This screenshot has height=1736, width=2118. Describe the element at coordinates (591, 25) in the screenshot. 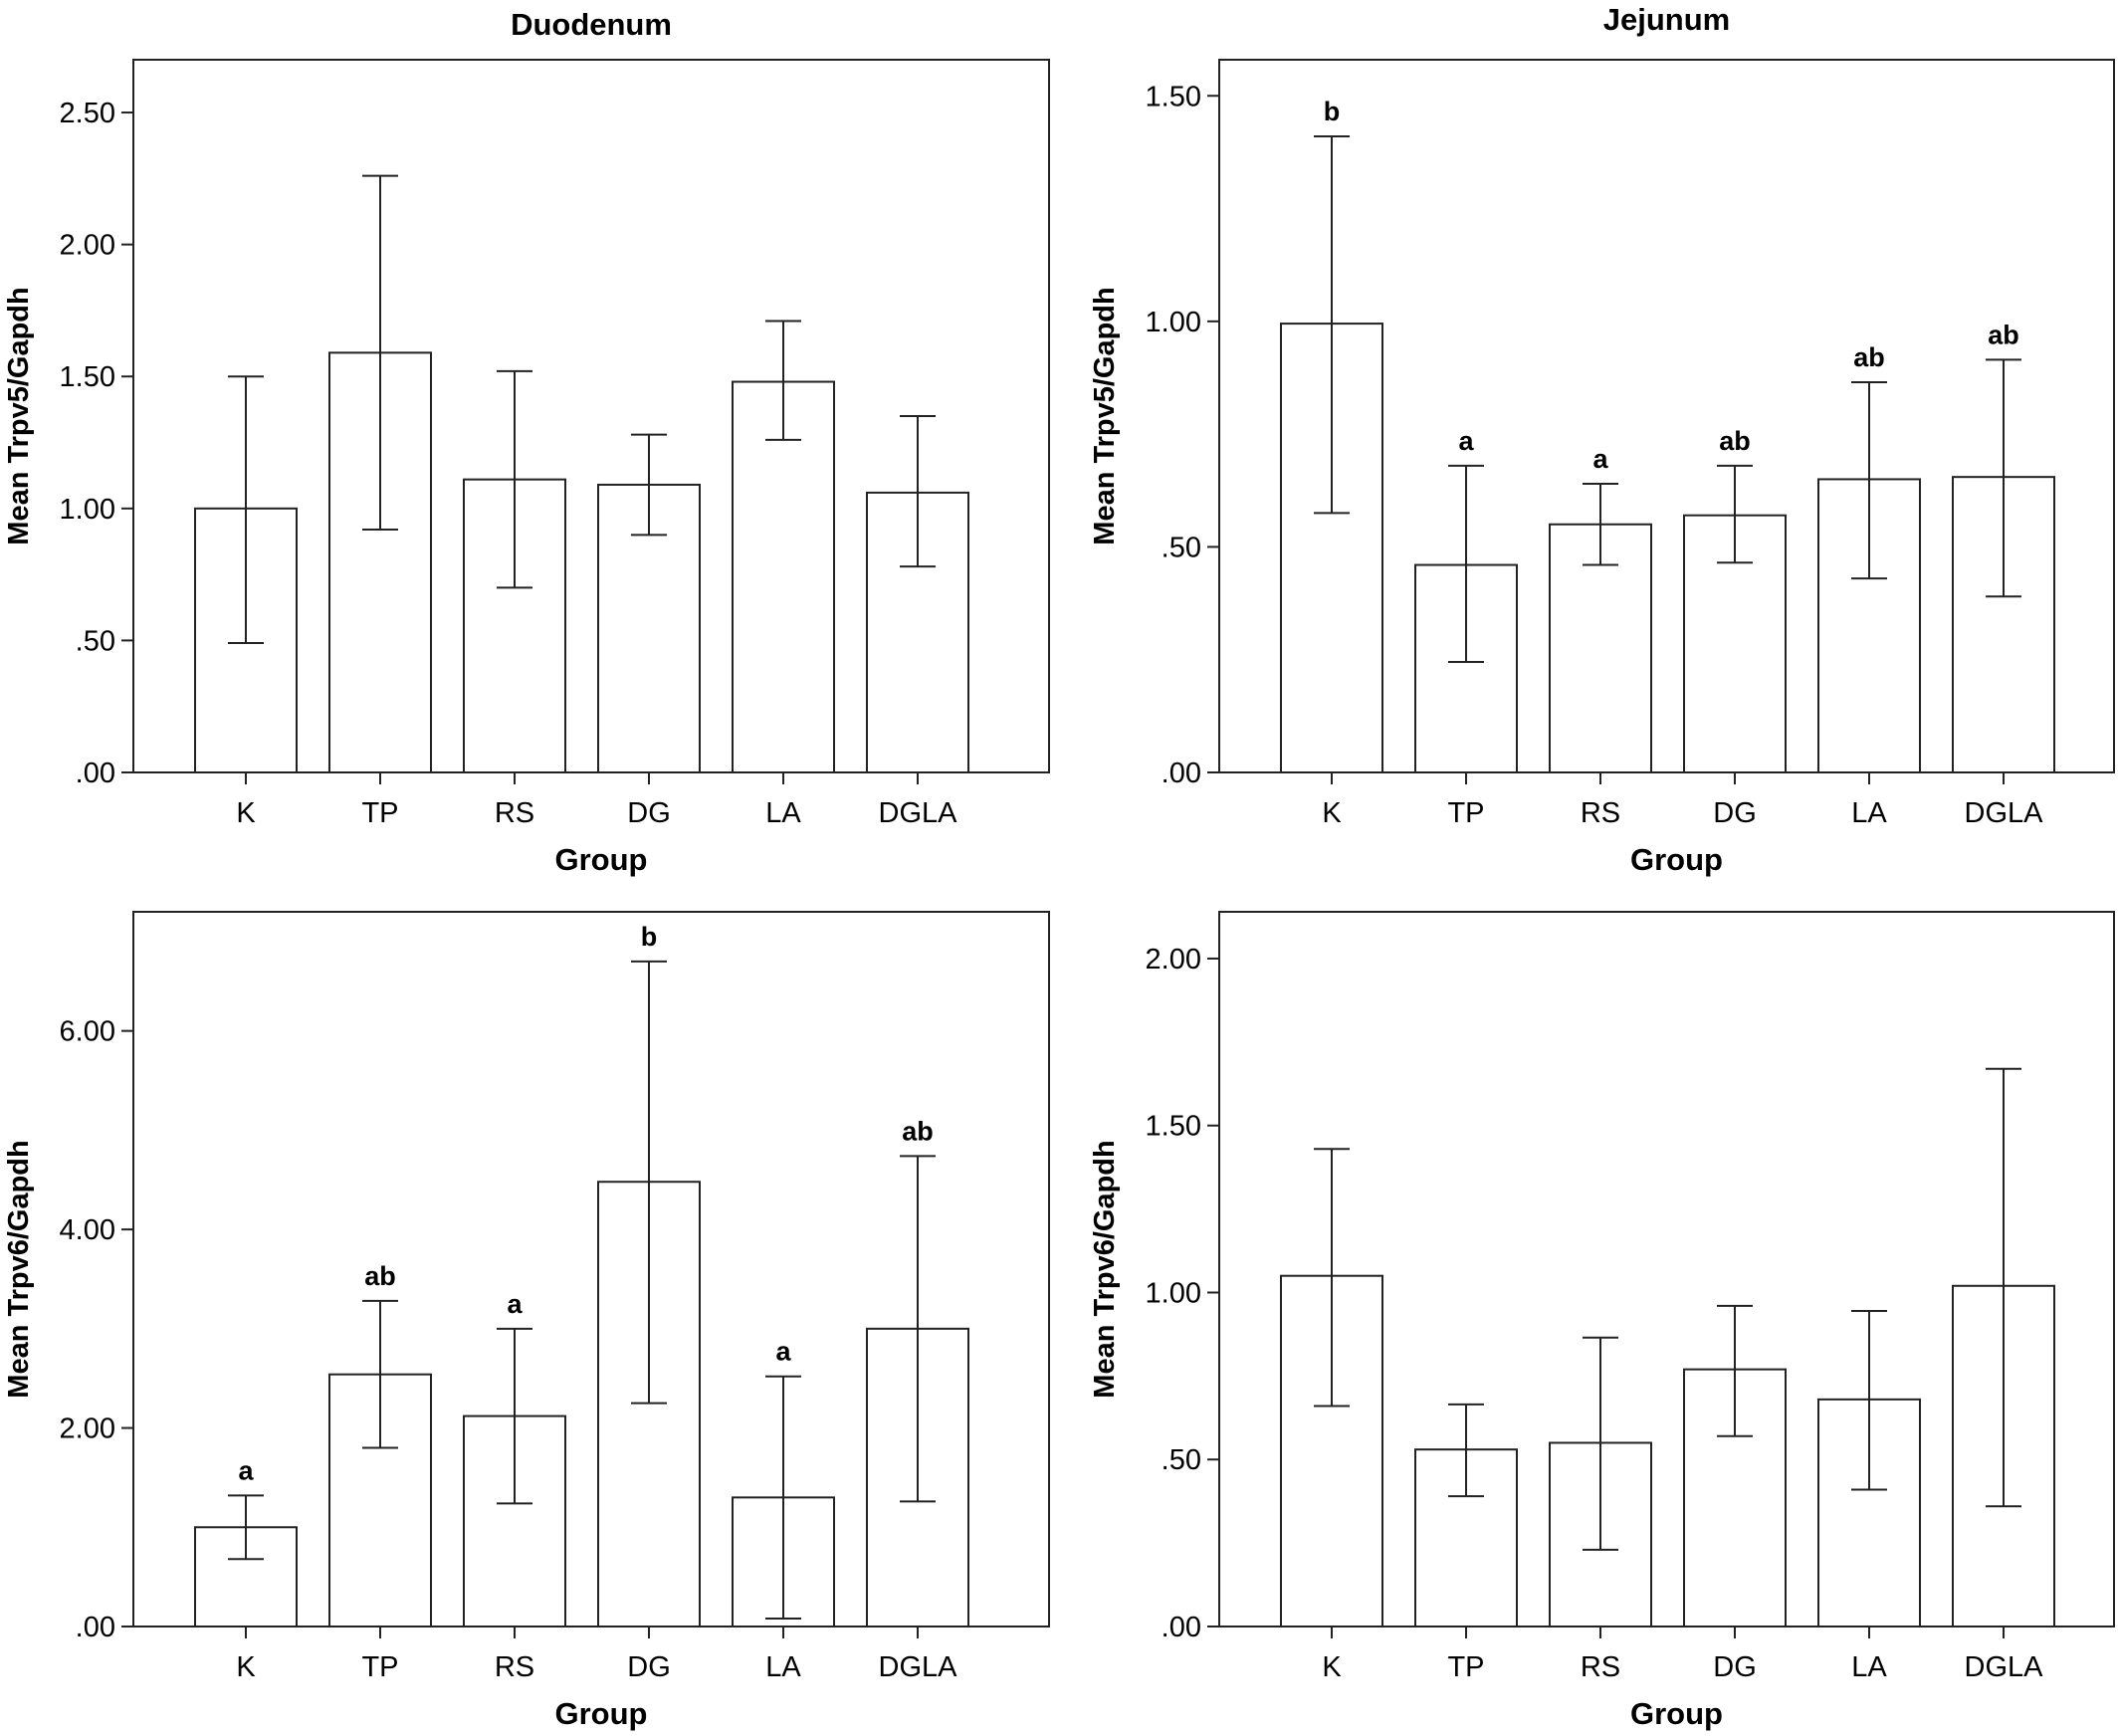

I see `panel-title: Duodenum` at that location.